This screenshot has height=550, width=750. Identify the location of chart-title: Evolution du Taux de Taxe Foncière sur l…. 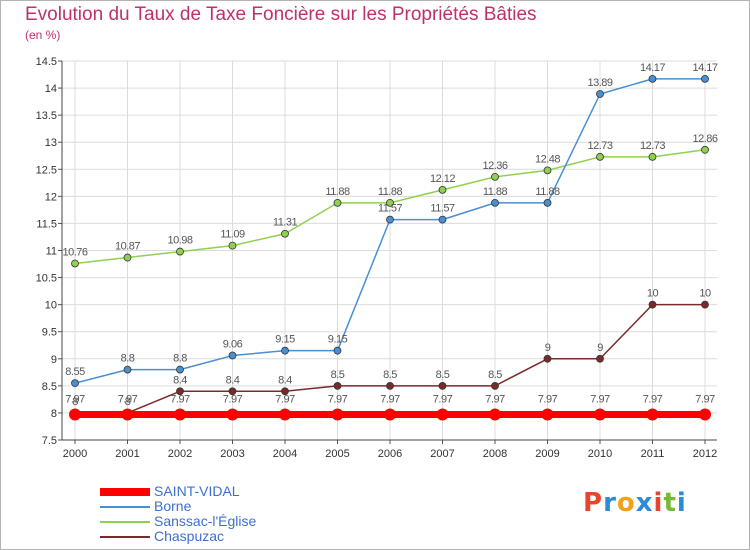
(281, 14).